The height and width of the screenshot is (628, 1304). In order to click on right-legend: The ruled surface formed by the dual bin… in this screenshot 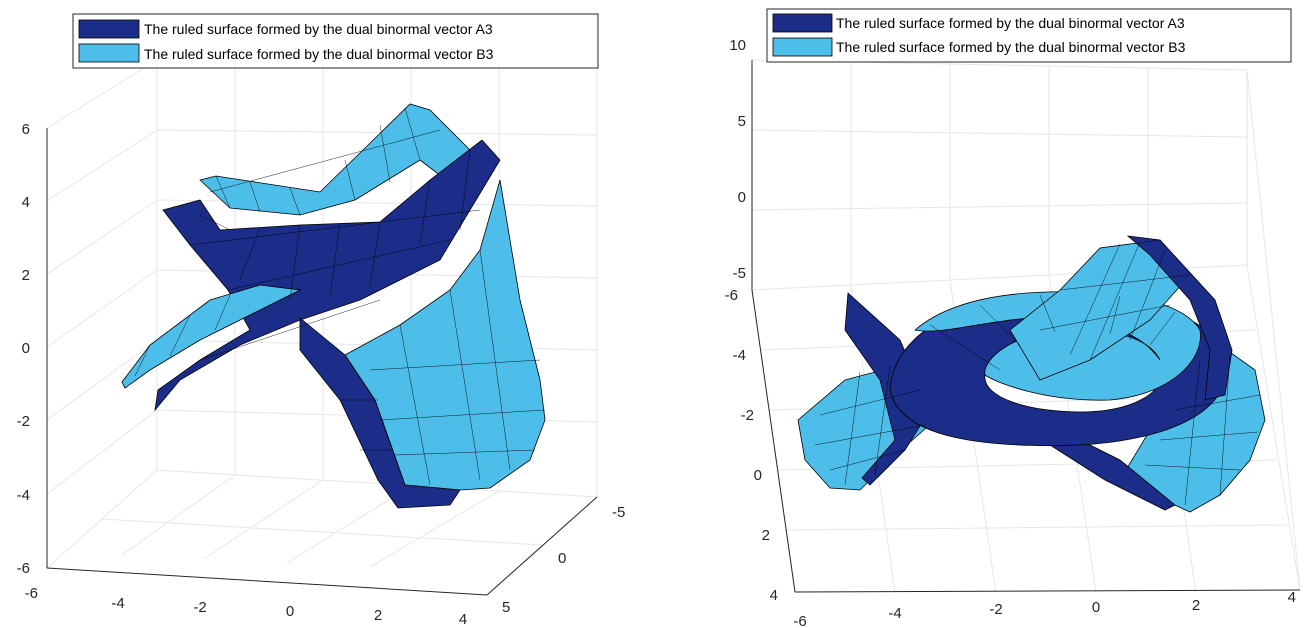, I will do `click(1029, 35)`.